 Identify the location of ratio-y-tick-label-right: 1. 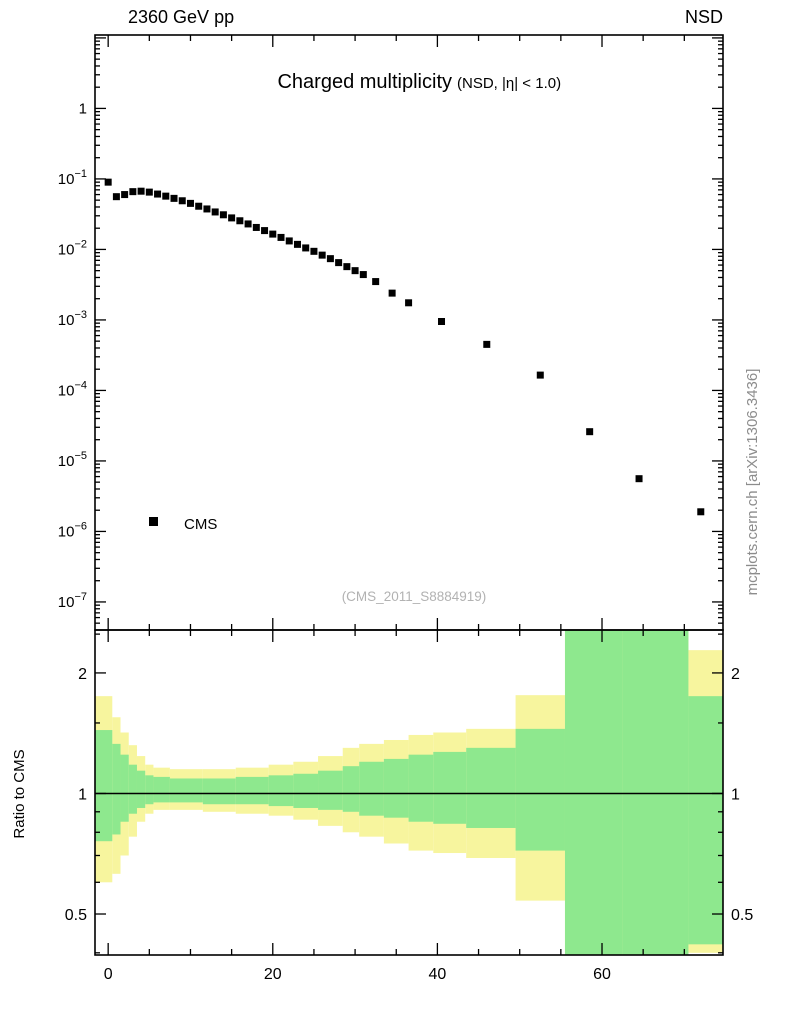
(735, 794).